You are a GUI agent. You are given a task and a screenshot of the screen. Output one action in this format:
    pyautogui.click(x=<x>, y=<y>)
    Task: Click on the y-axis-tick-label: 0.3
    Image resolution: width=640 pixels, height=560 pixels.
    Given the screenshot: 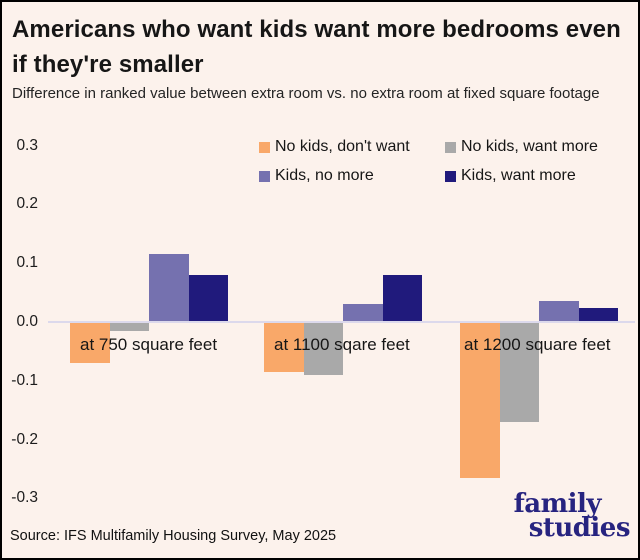 What is the action you would take?
    pyautogui.click(x=27, y=145)
    